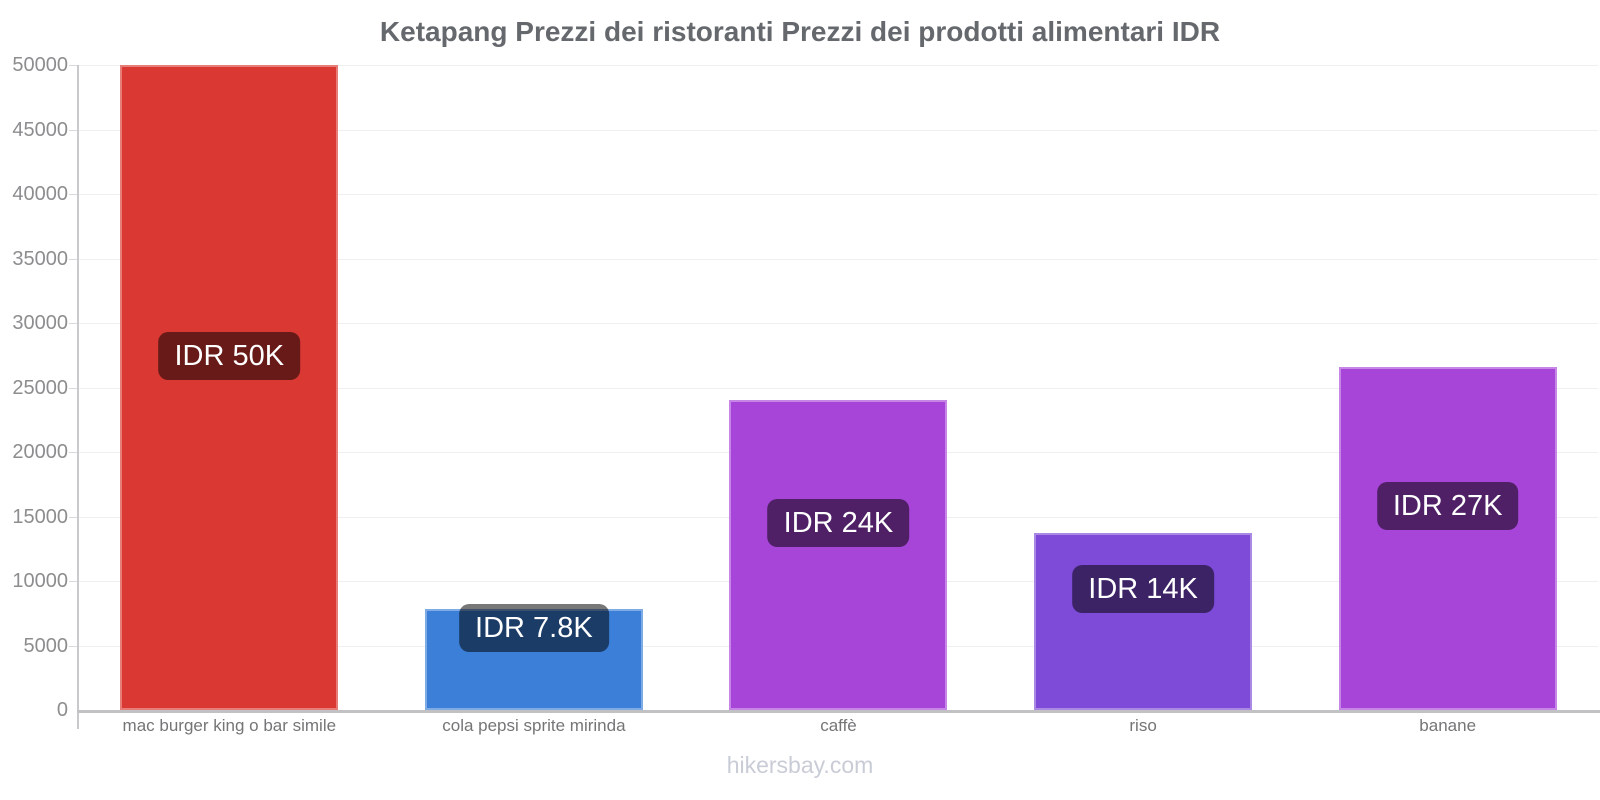 The height and width of the screenshot is (800, 1600). Describe the element at coordinates (40, 129) in the screenshot. I see `y-tick-label: 45000` at that location.